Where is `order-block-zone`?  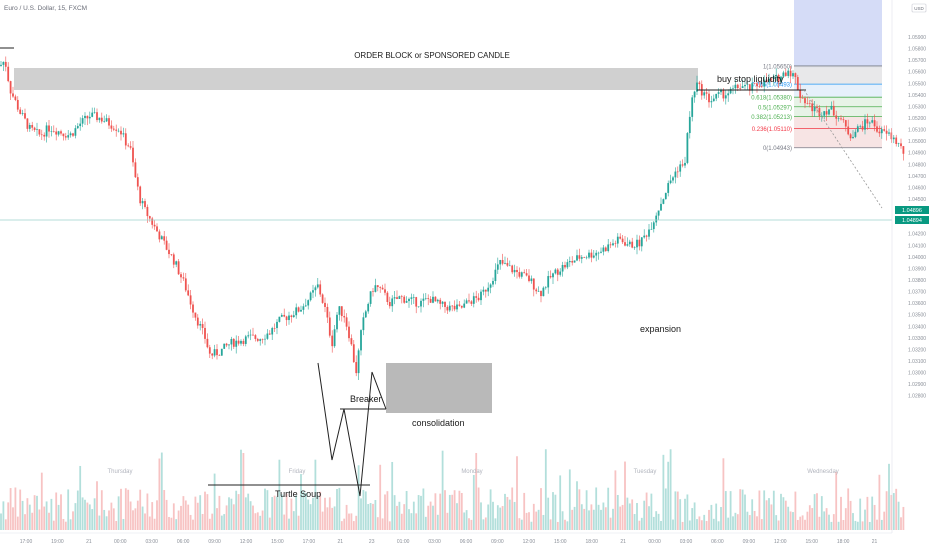 order-block-zone is located at coordinates (356, 79).